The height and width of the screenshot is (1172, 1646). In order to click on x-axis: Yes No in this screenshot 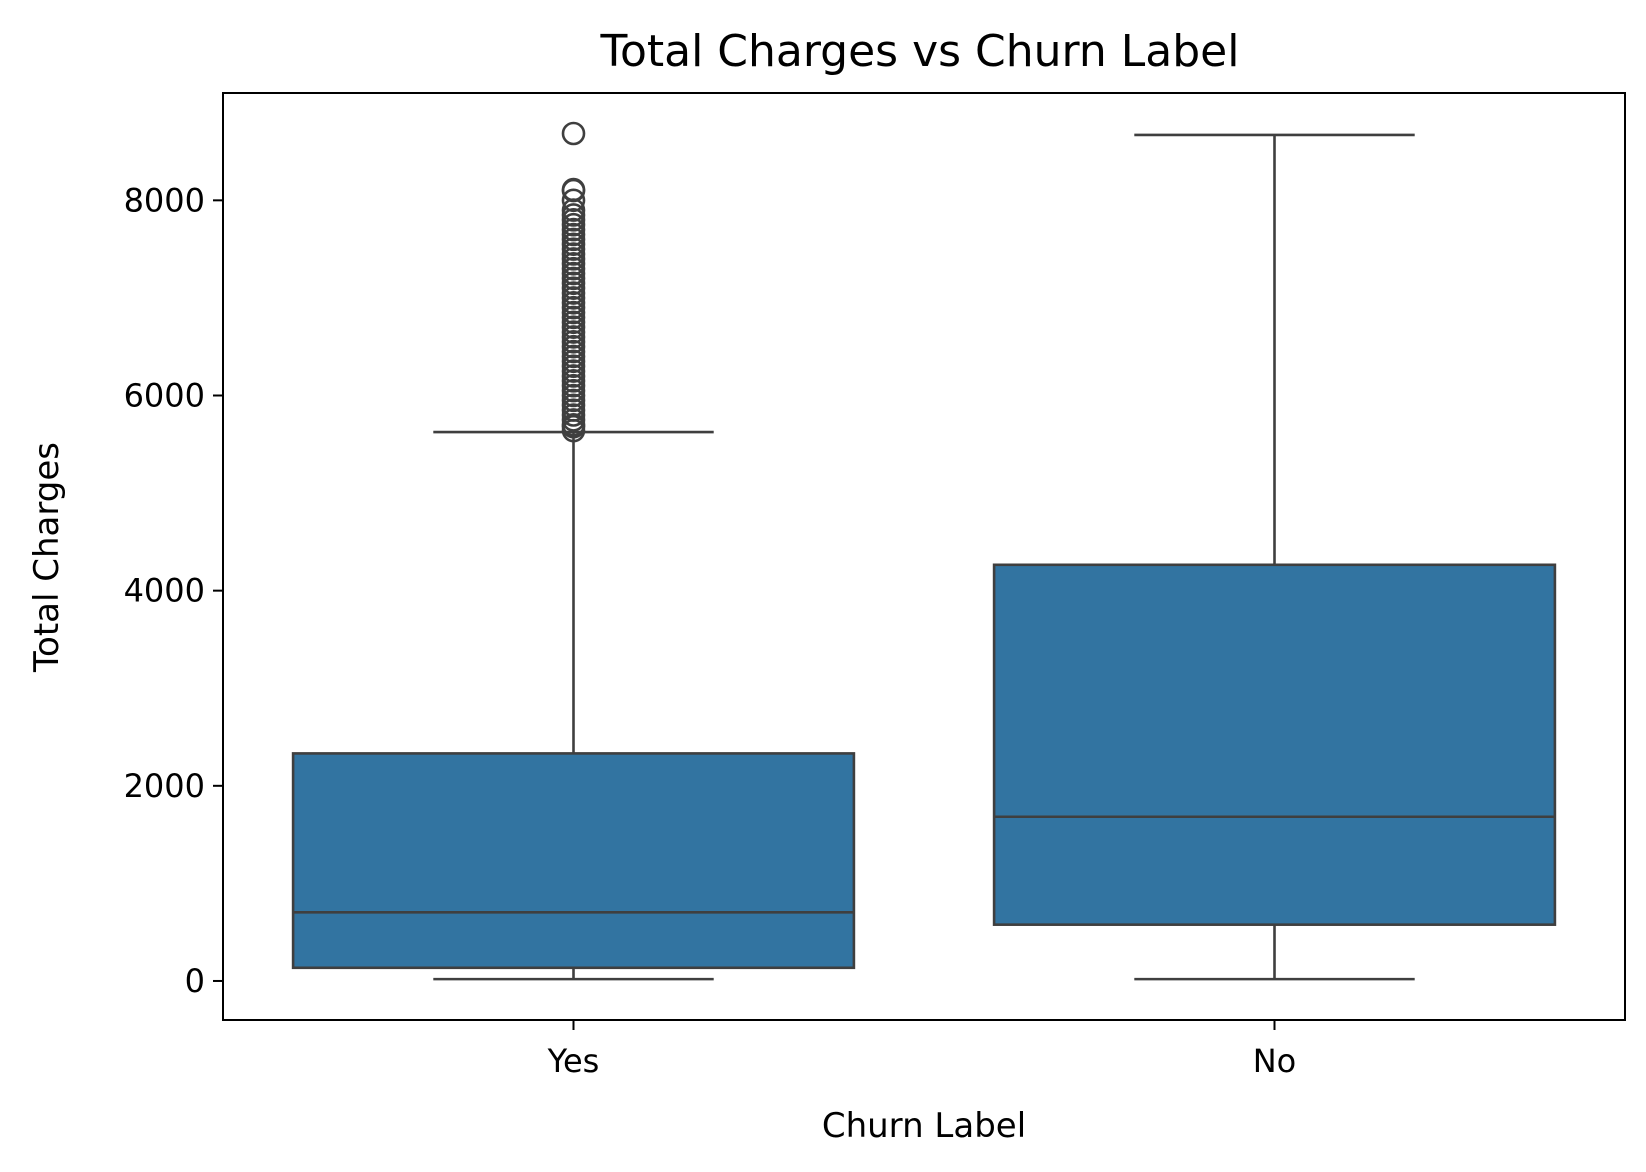, I will do `click(922, 1050)`.